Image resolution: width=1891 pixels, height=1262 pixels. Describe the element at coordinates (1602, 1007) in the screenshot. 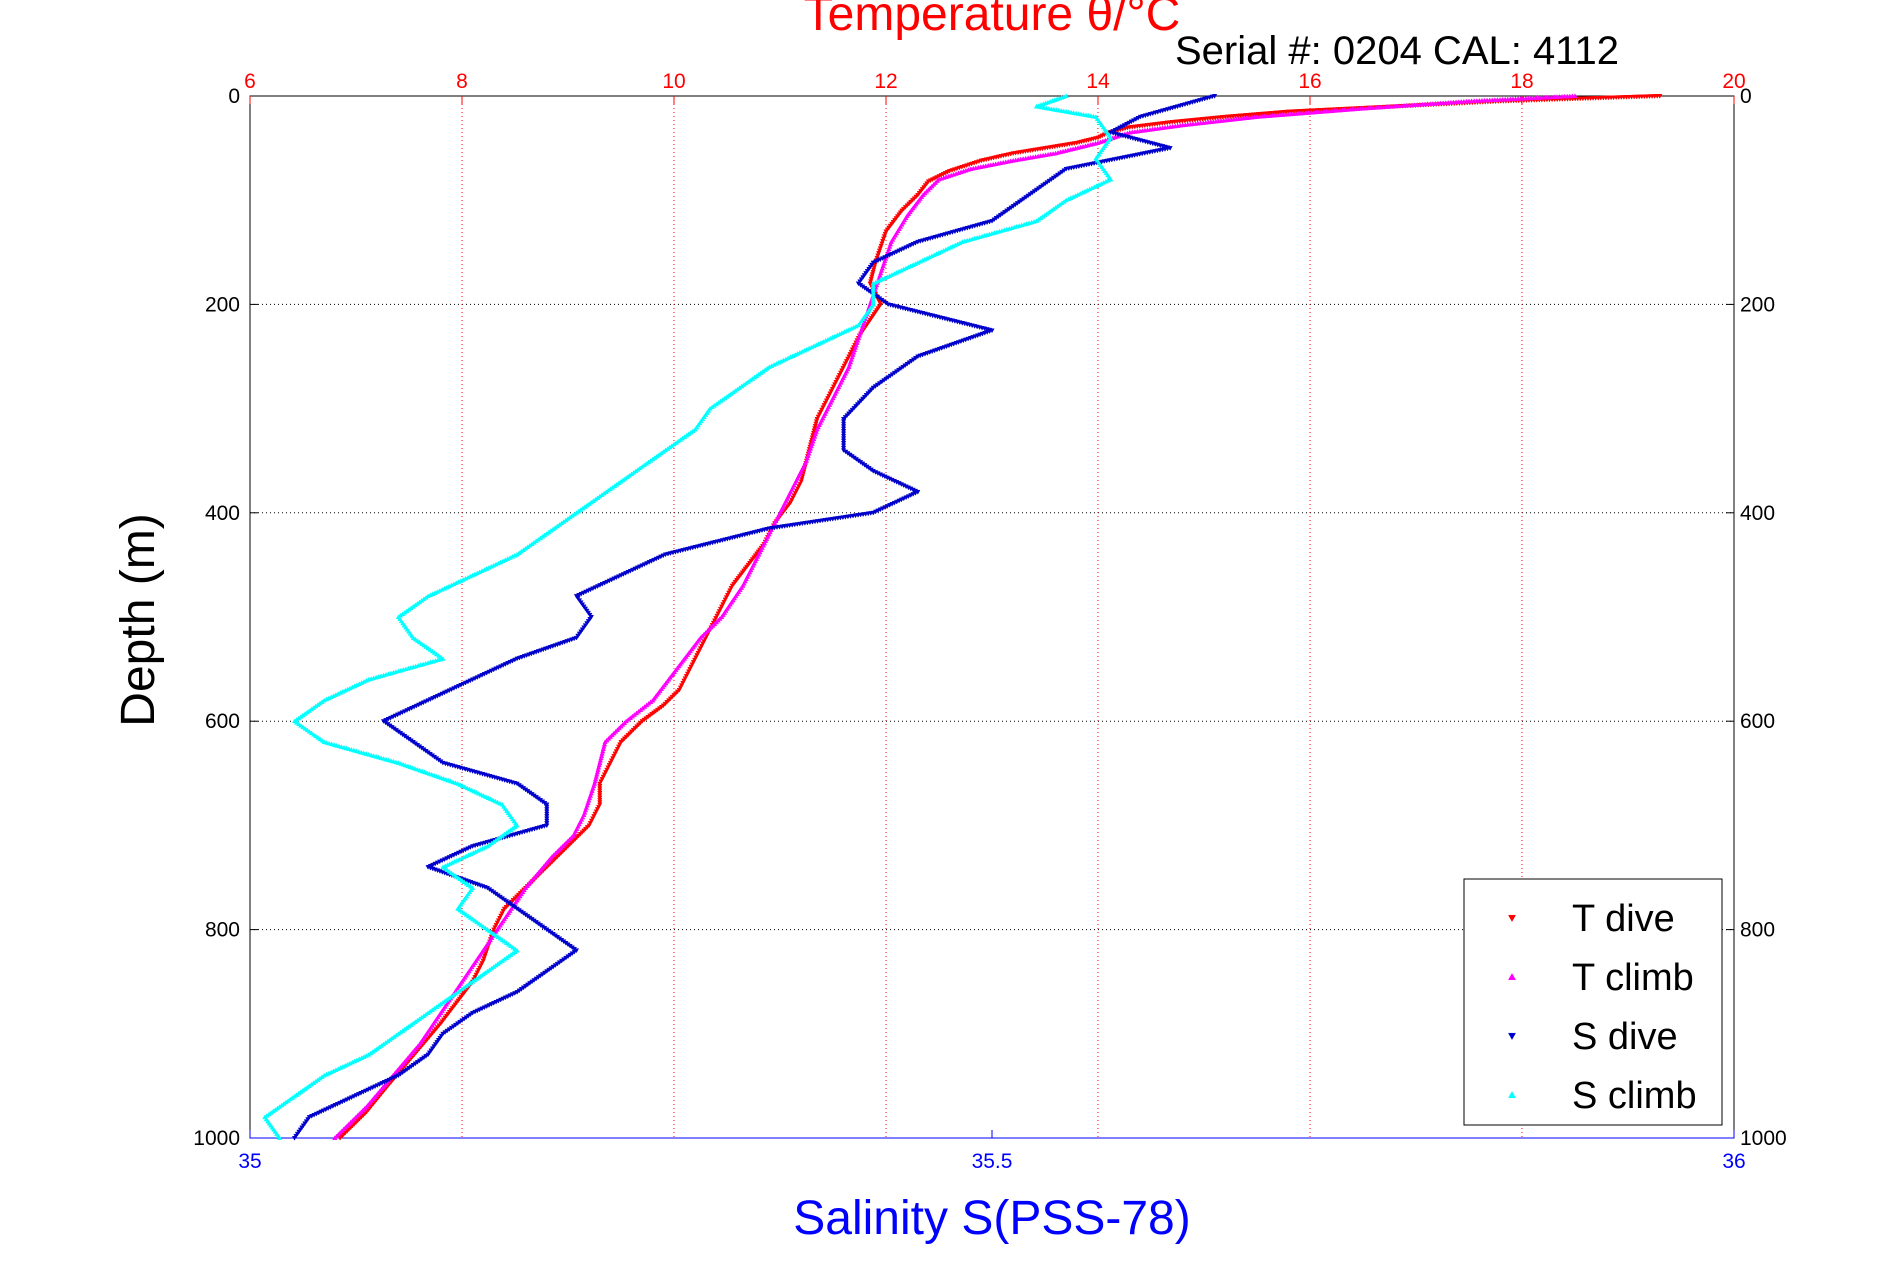

I see `legend-items: T dive T climb S dive S climb` at that location.